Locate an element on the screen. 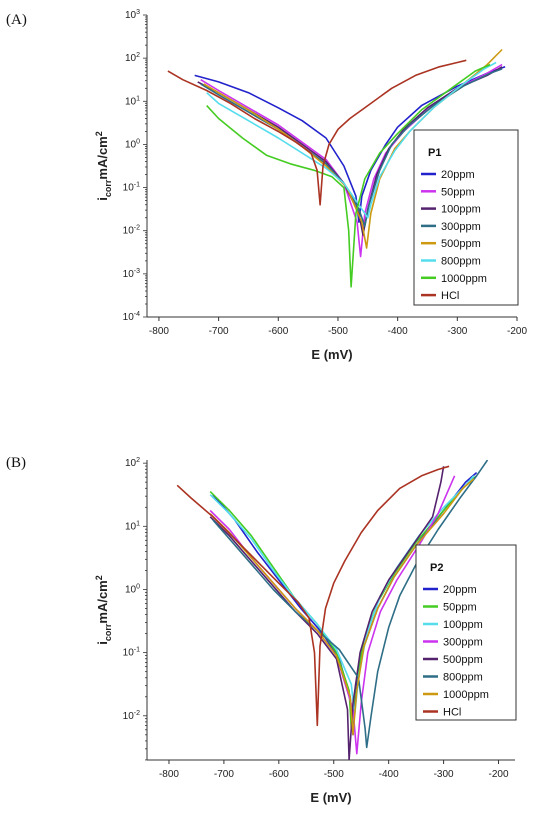 This screenshot has width=550, height=823. panel-b-label: (B) is located at coordinates (16, 463).